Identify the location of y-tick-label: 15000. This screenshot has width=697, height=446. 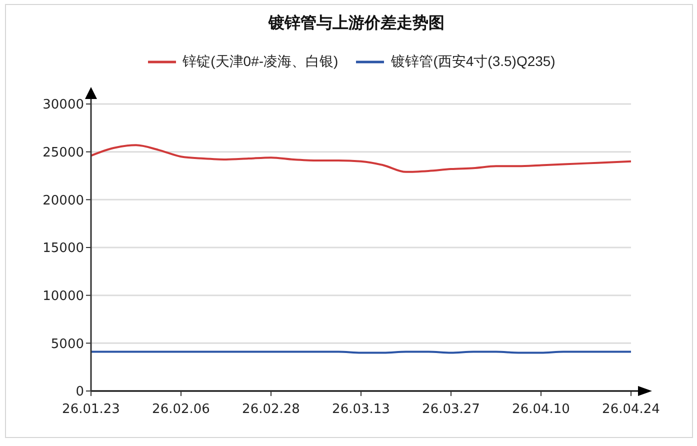
(63, 248).